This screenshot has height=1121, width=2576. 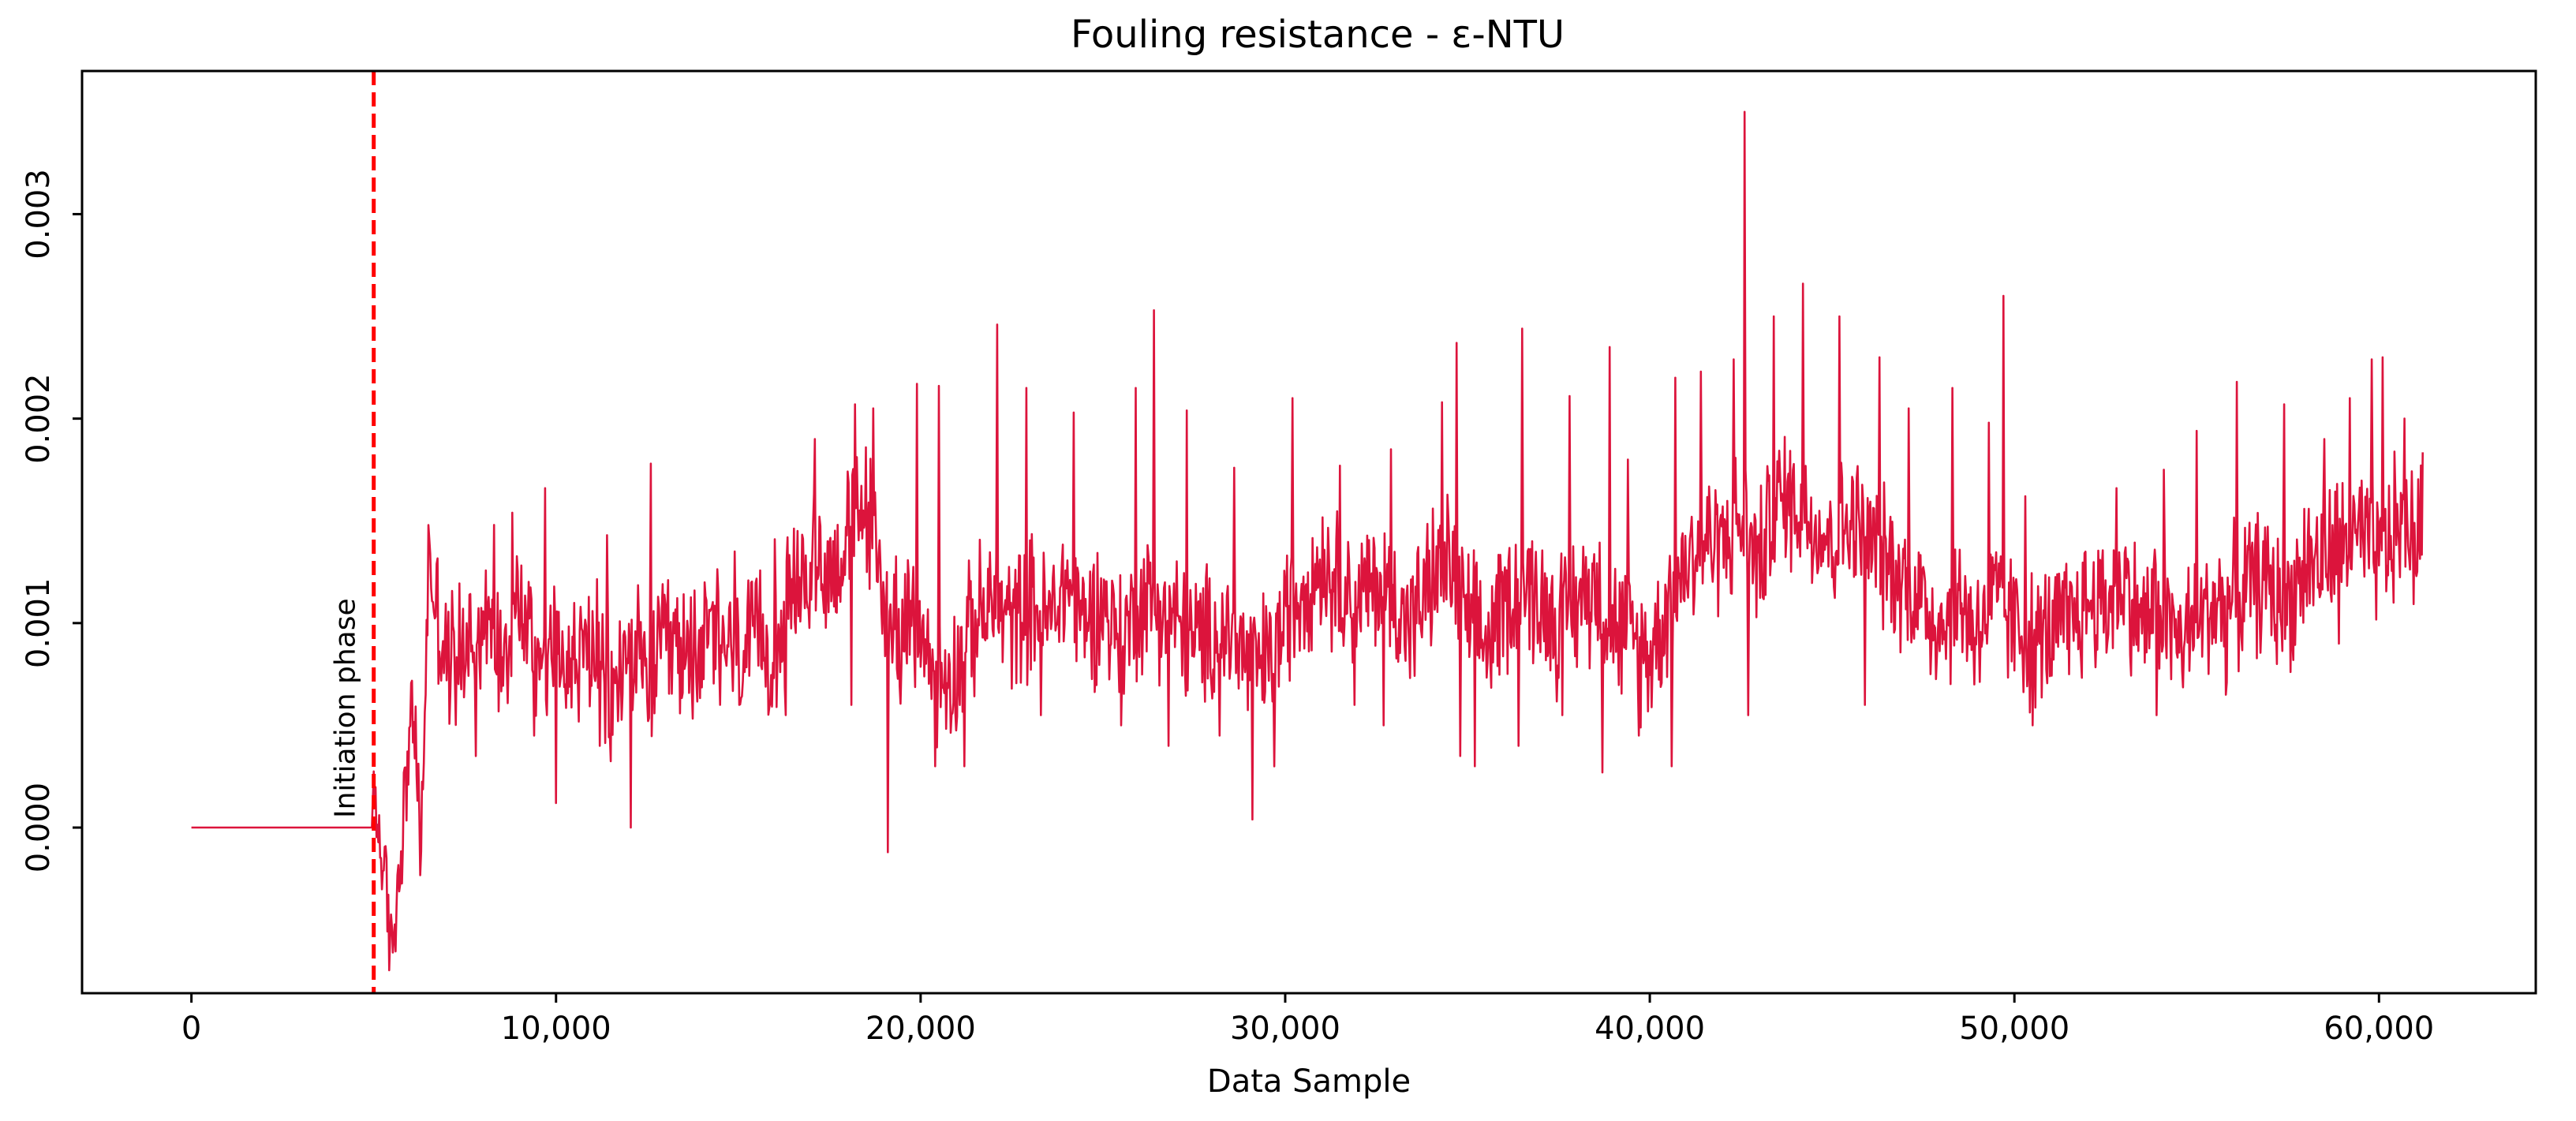 I want to click on x-tick-label: 10,000, so click(x=556, y=1029).